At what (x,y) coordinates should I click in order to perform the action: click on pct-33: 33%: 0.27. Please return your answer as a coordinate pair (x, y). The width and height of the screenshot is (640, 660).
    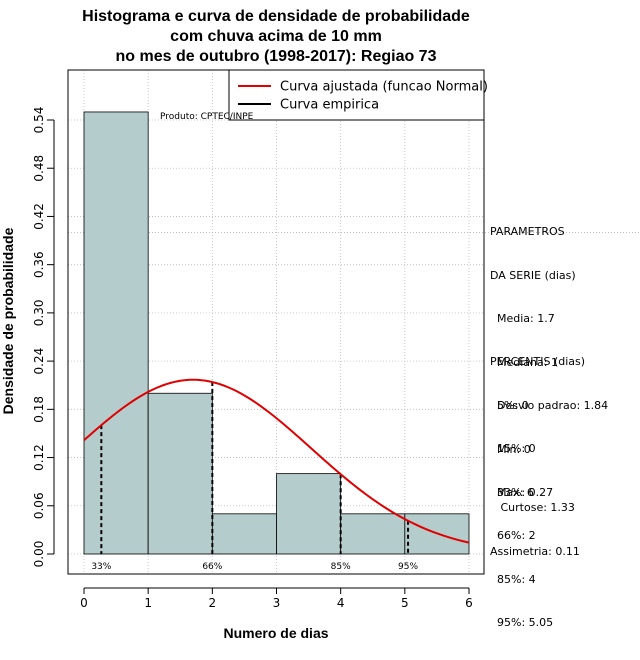
    Looking at the image, I should click on (522, 492).